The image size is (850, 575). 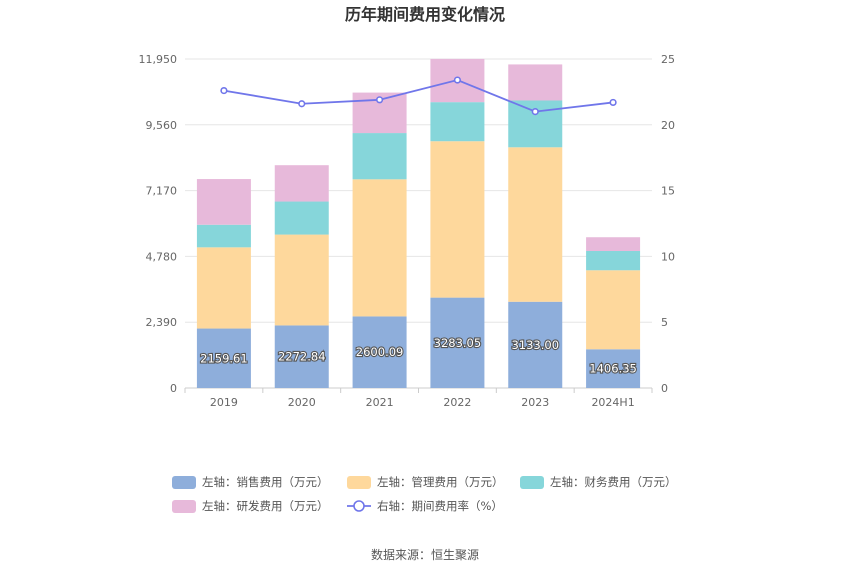 What do you see at coordinates (425, 554) in the screenshot?
I see `source-note: 数据来源：恒生聚源` at bounding box center [425, 554].